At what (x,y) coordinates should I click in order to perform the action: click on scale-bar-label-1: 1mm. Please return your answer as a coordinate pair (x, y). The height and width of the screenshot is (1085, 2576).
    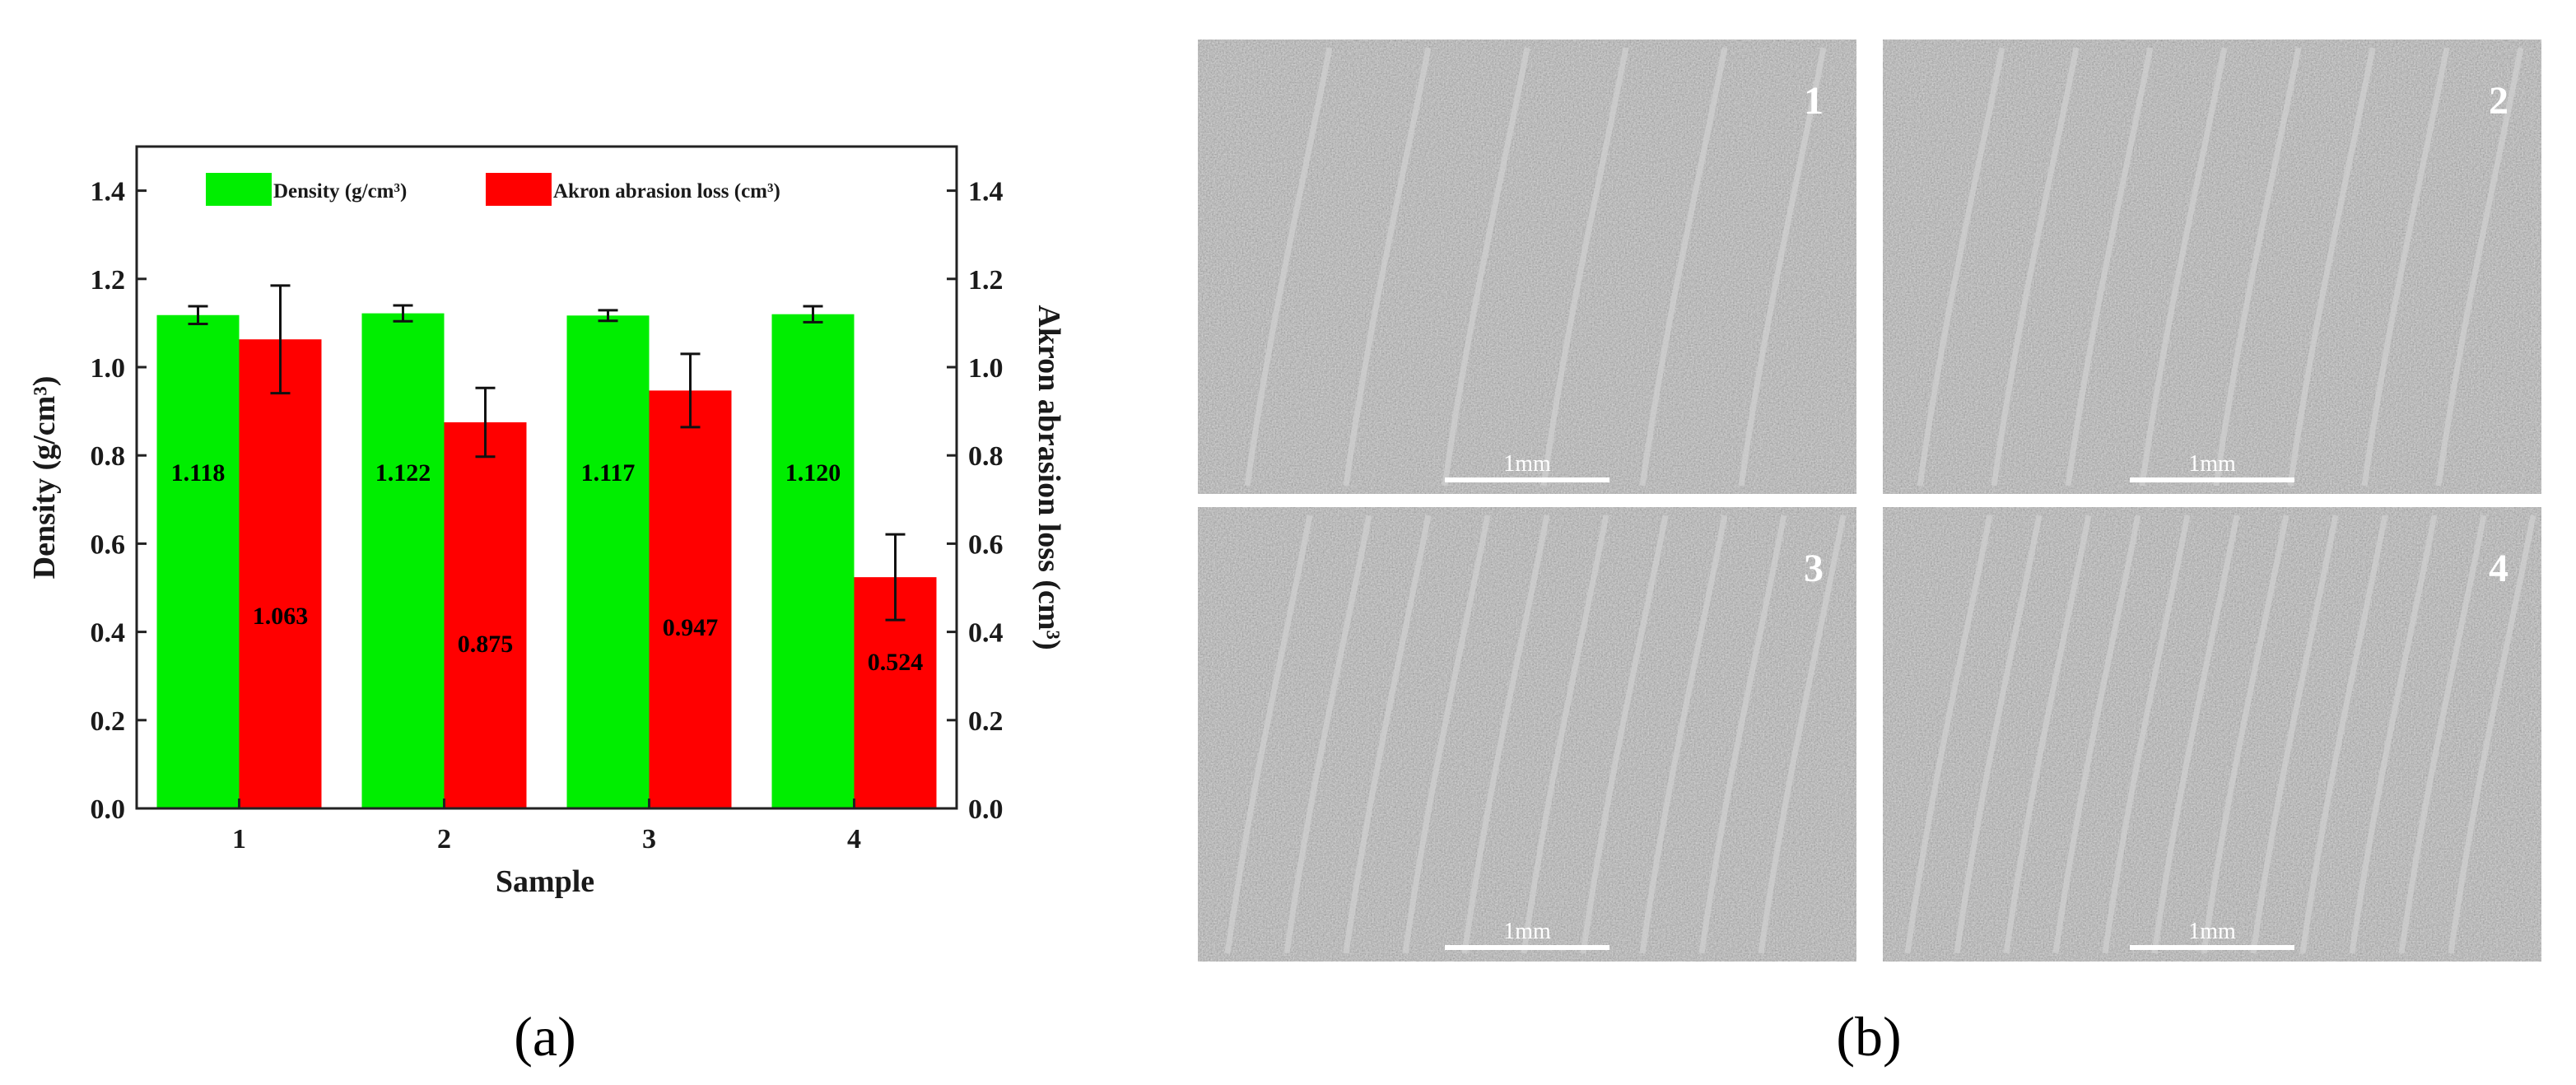
    Looking at the image, I should click on (1527, 464).